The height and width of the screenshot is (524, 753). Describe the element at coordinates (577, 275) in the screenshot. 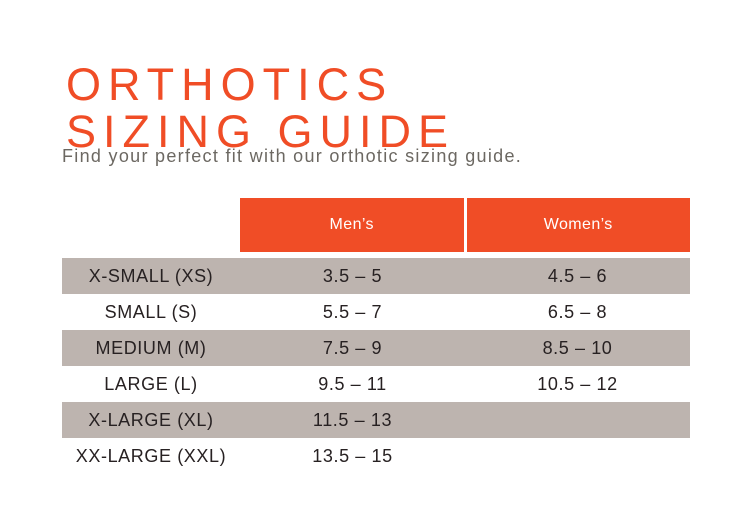

I see `womens-range: 4.5 – 6` at that location.